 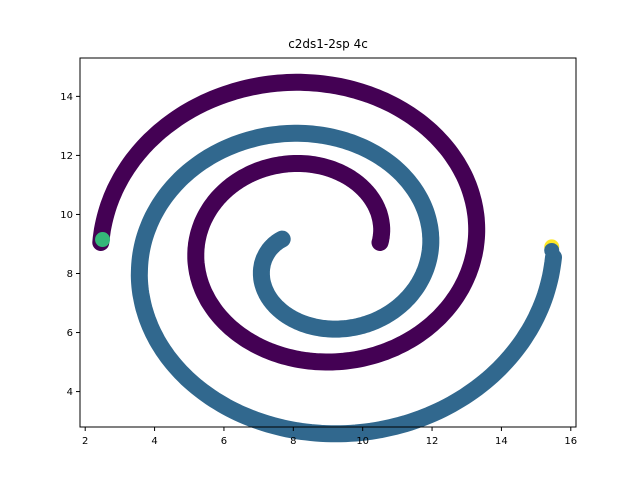 What do you see at coordinates (552, 250) in the screenshot?
I see `series-blue-end-cap` at bounding box center [552, 250].